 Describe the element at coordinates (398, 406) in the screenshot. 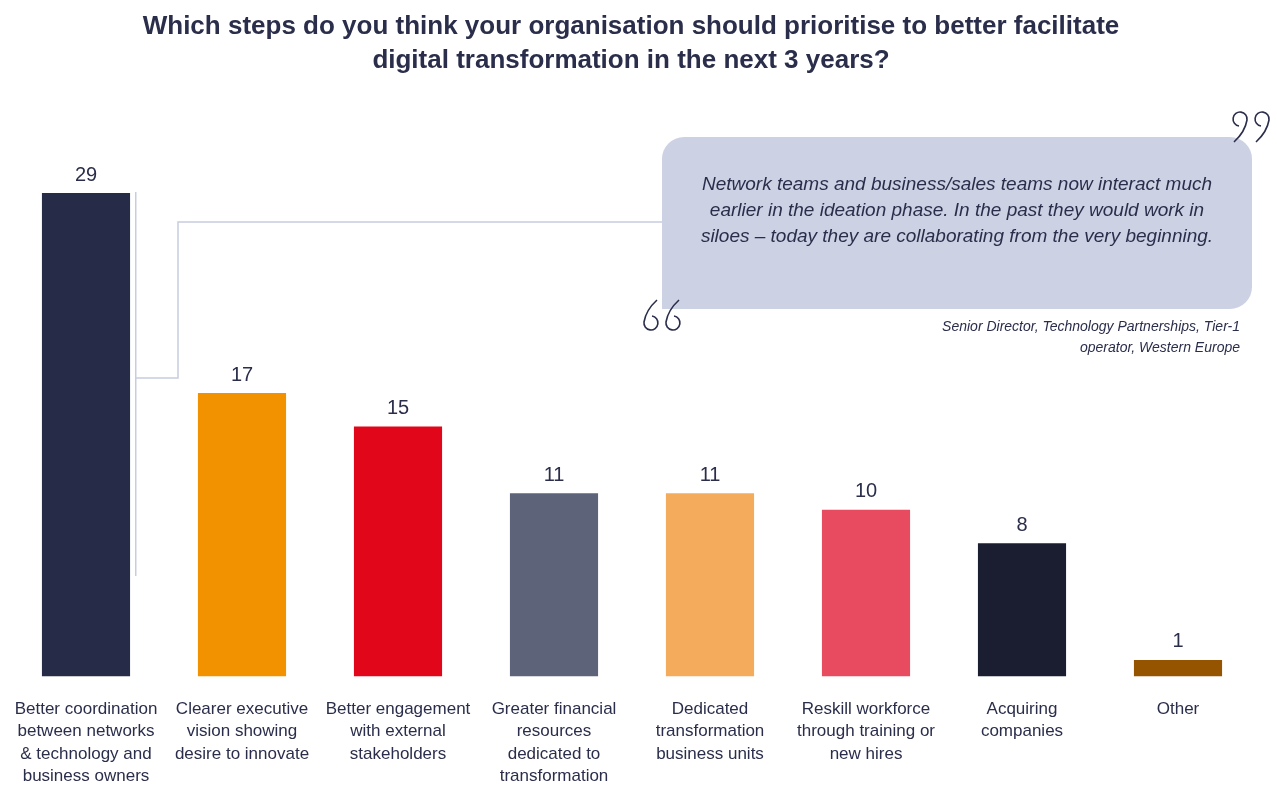

I see `data-label: 15` at that location.